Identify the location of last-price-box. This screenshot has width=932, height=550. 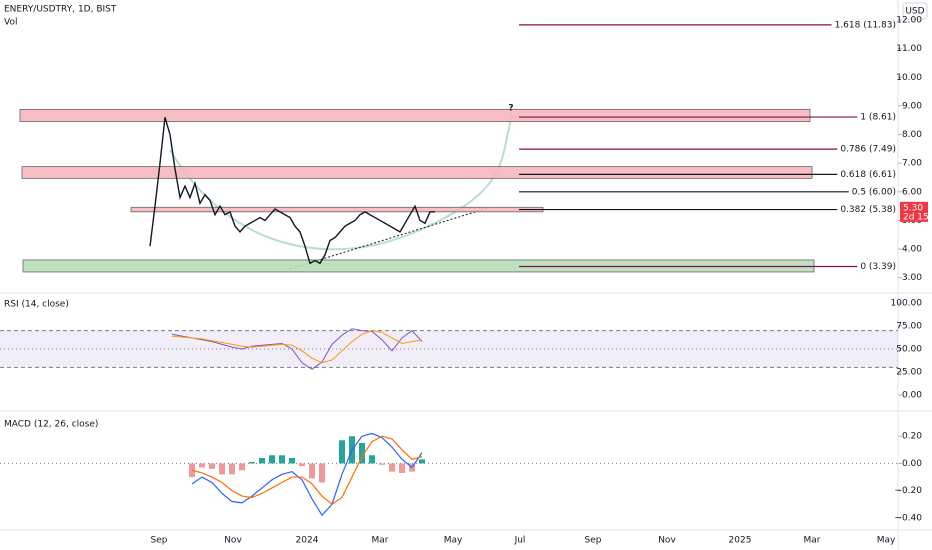
(914, 211).